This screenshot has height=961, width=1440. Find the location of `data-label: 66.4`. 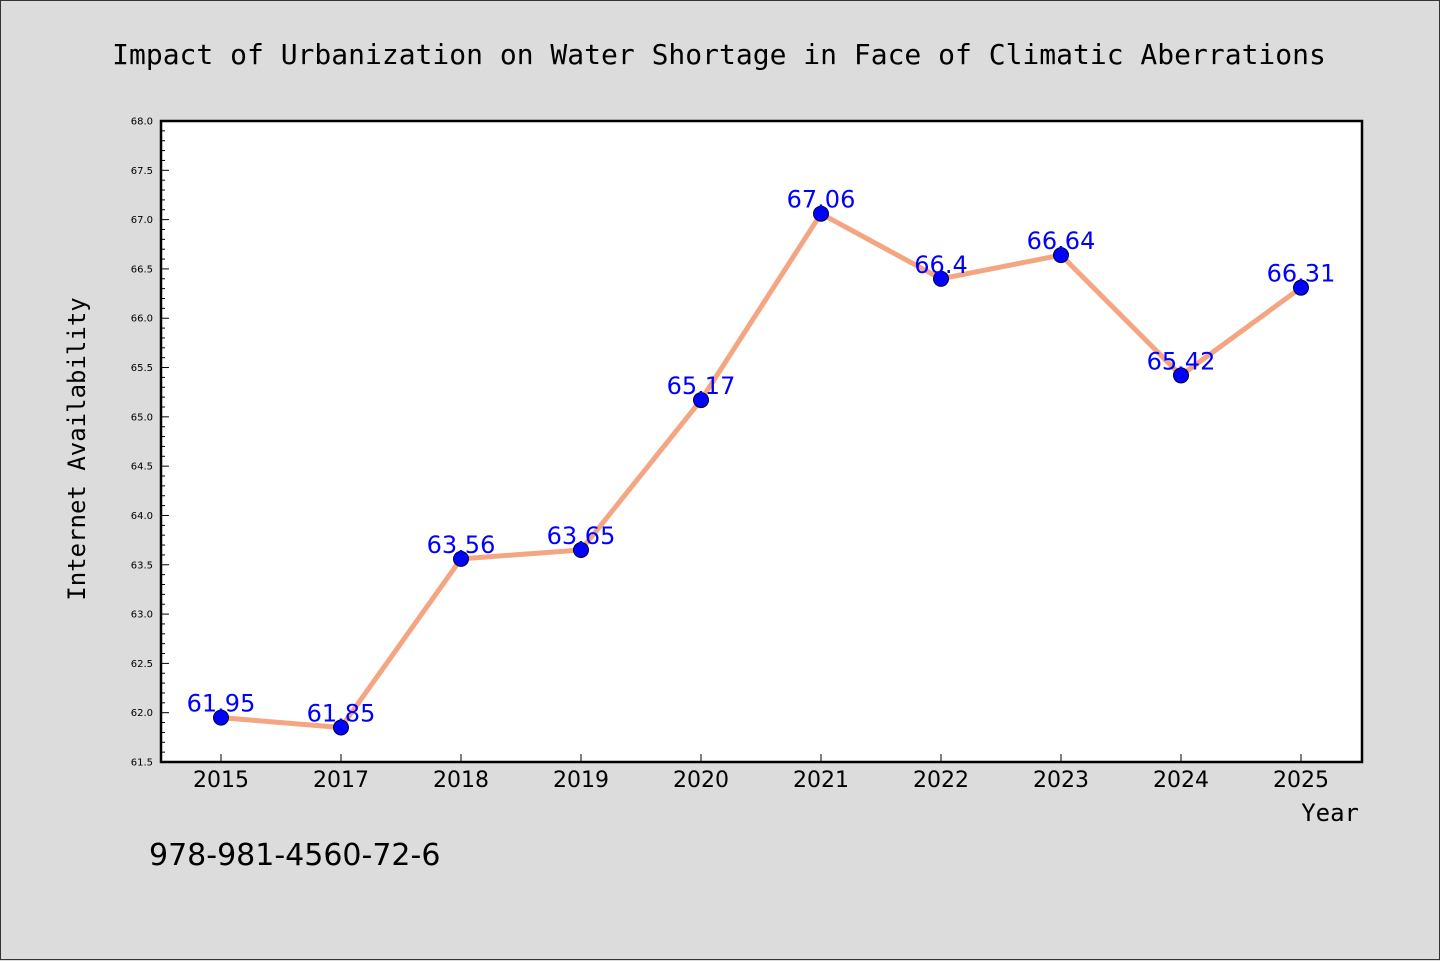

data-label: 66.4 is located at coordinates (940, 265).